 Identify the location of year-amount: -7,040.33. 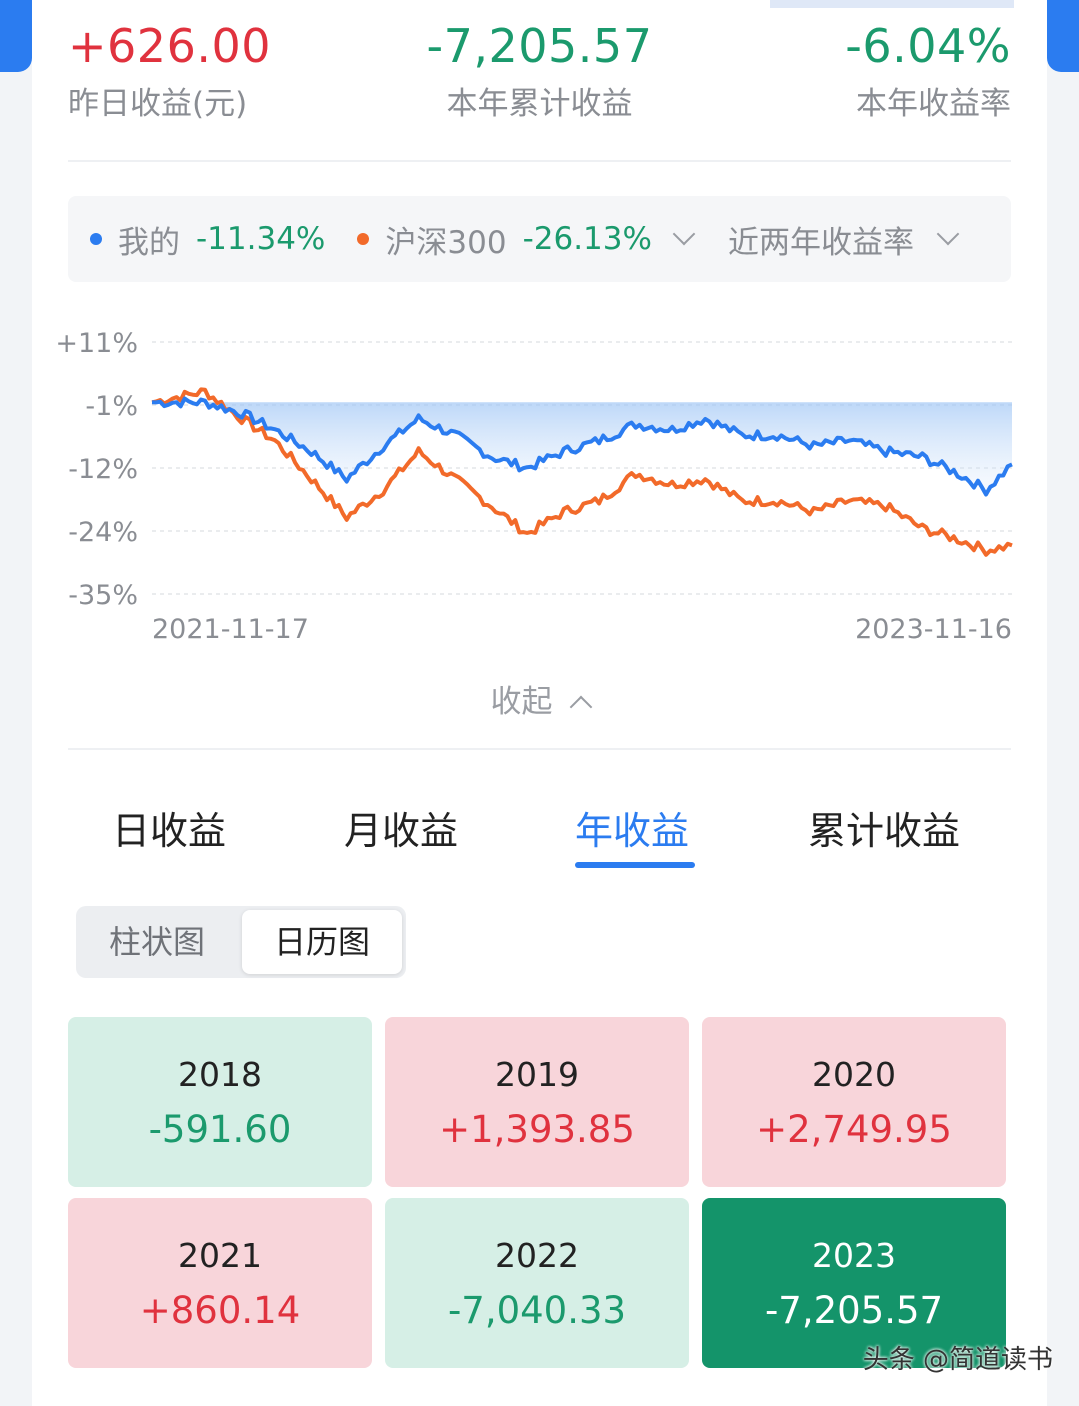
(537, 1310).